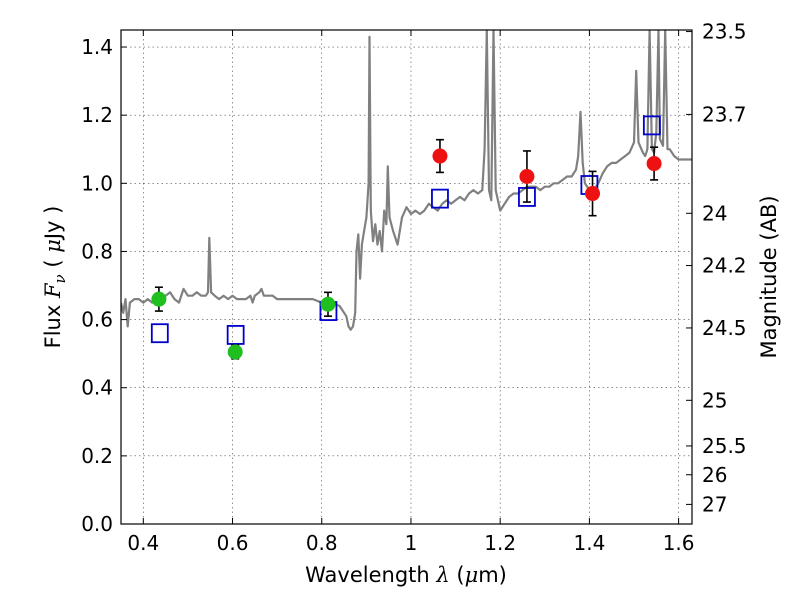  I want to click on y2-tick-label: 24, so click(714, 213).